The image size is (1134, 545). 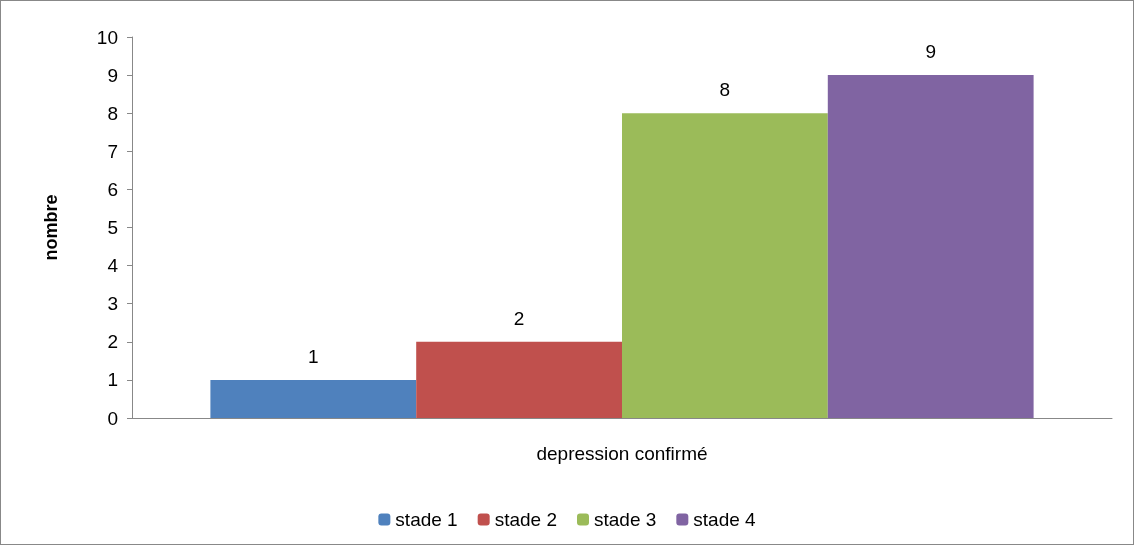 What do you see at coordinates (113, 266) in the screenshot?
I see `y-tick-label: 4` at bounding box center [113, 266].